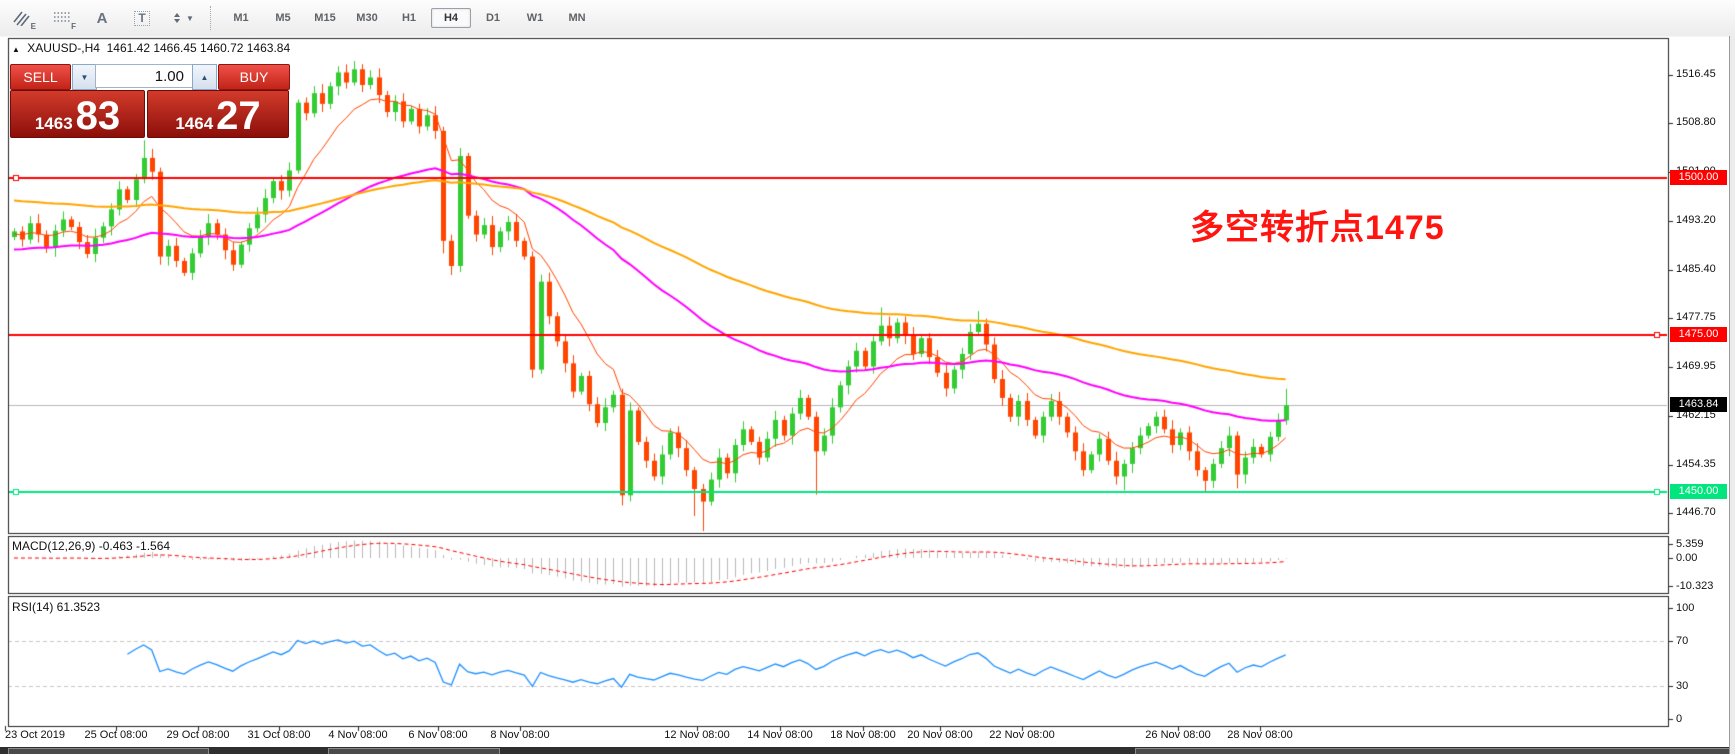  I want to click on price-axis-label: 1446.70, so click(1696, 511).